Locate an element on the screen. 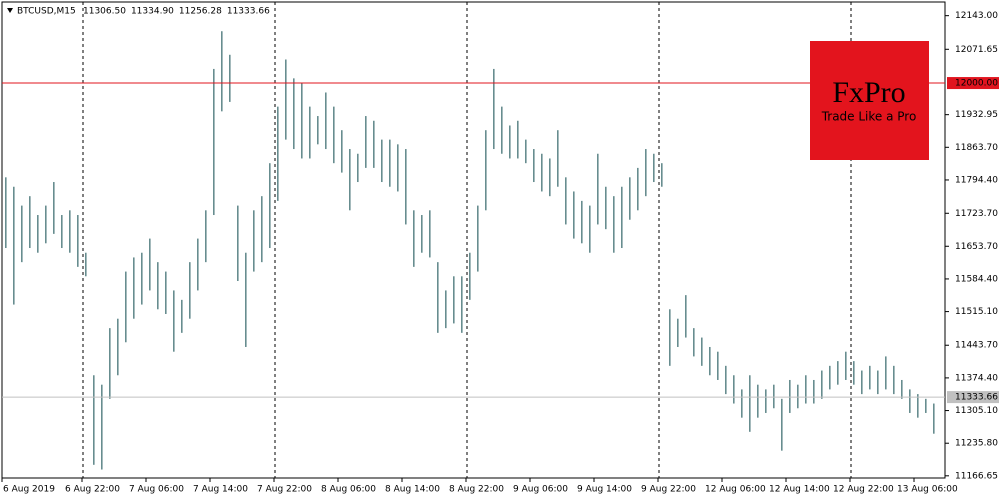 This screenshot has width=1000, height=500. x-tick-label: 9 Aug 14:00 is located at coordinates (604, 490).